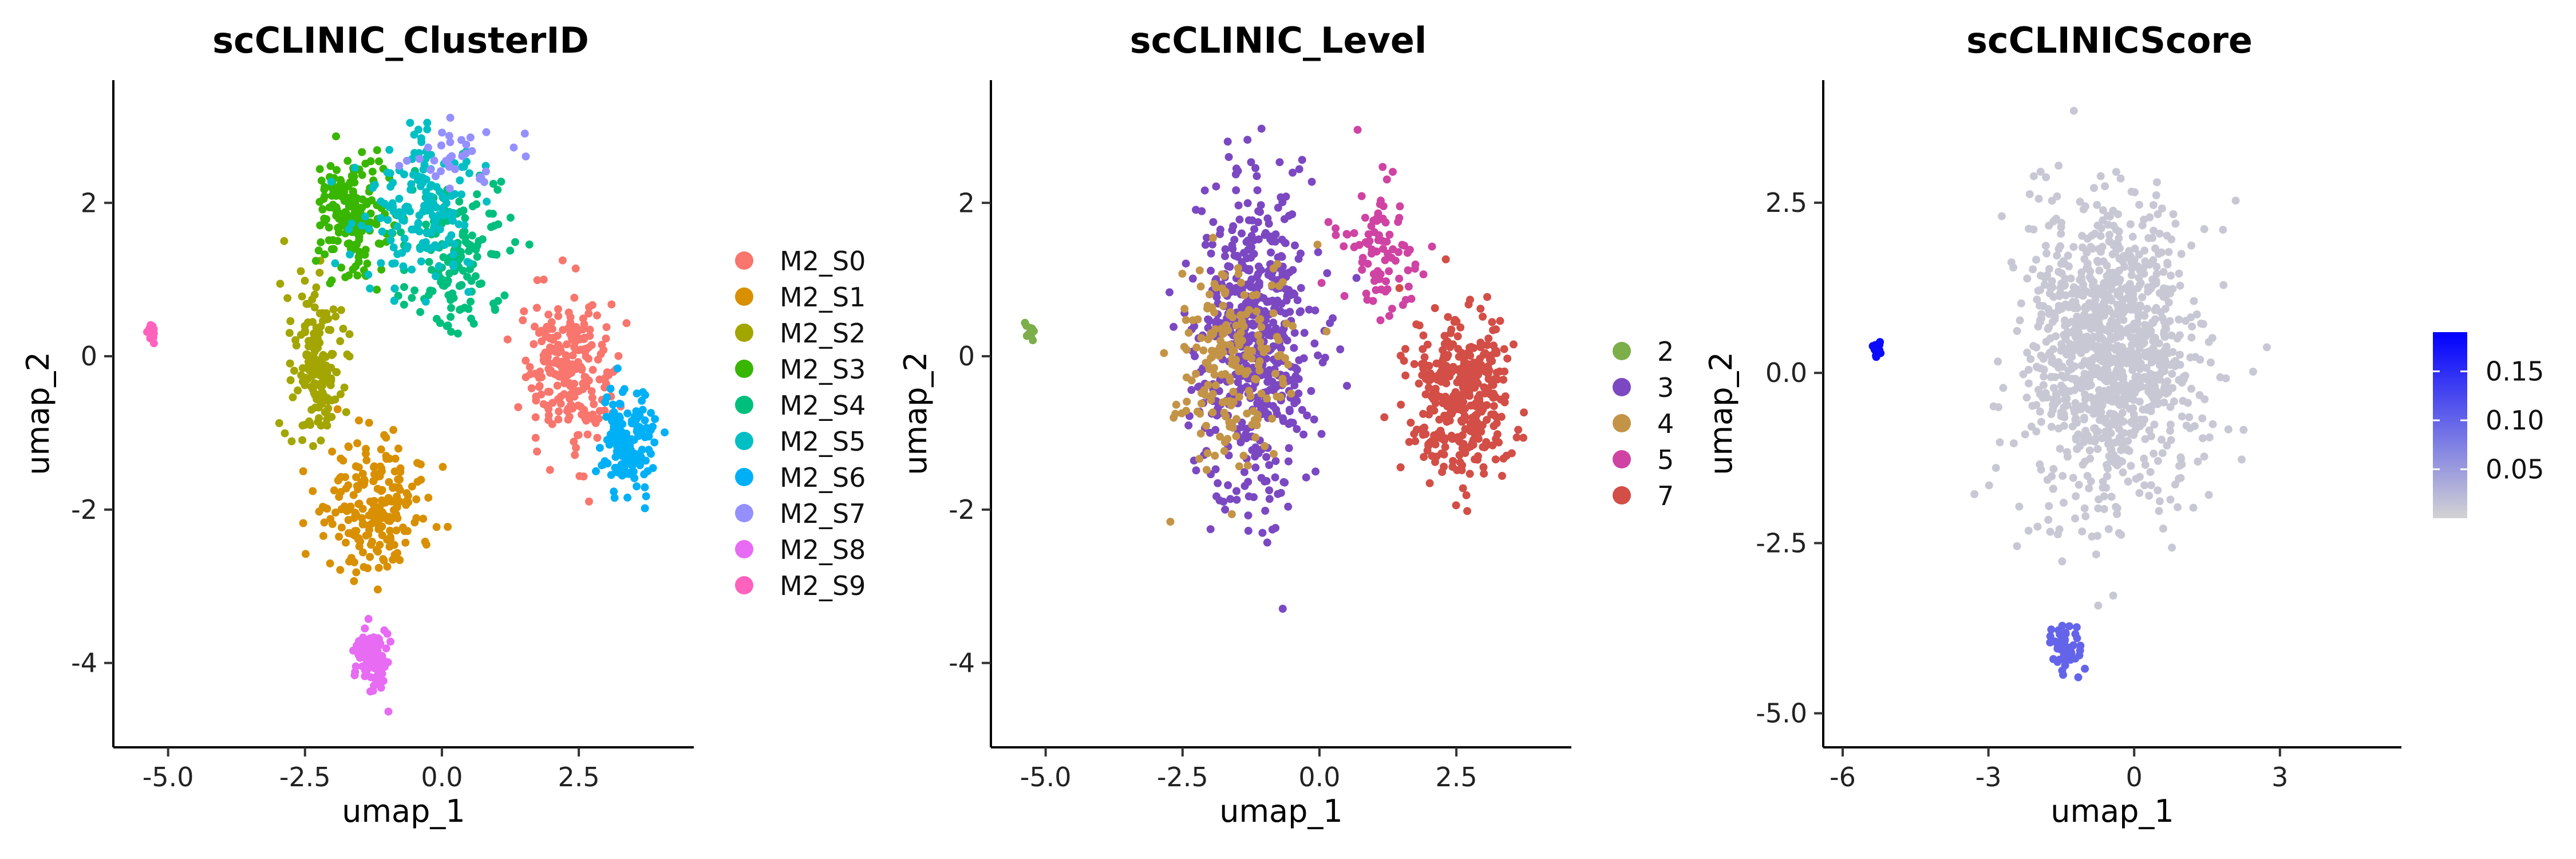 The height and width of the screenshot is (859, 2576). Describe the element at coordinates (403, 811) in the screenshot. I see `x-axis-label: umap_1` at that location.